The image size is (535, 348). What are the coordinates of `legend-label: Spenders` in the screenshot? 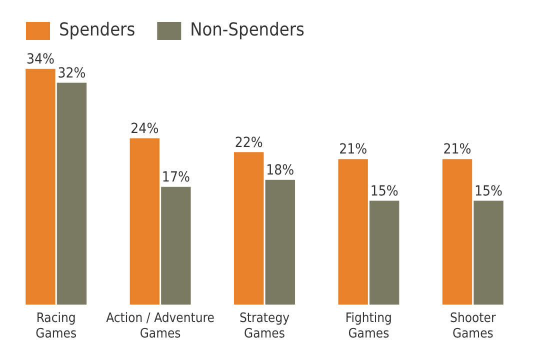 It's located at (97, 30).